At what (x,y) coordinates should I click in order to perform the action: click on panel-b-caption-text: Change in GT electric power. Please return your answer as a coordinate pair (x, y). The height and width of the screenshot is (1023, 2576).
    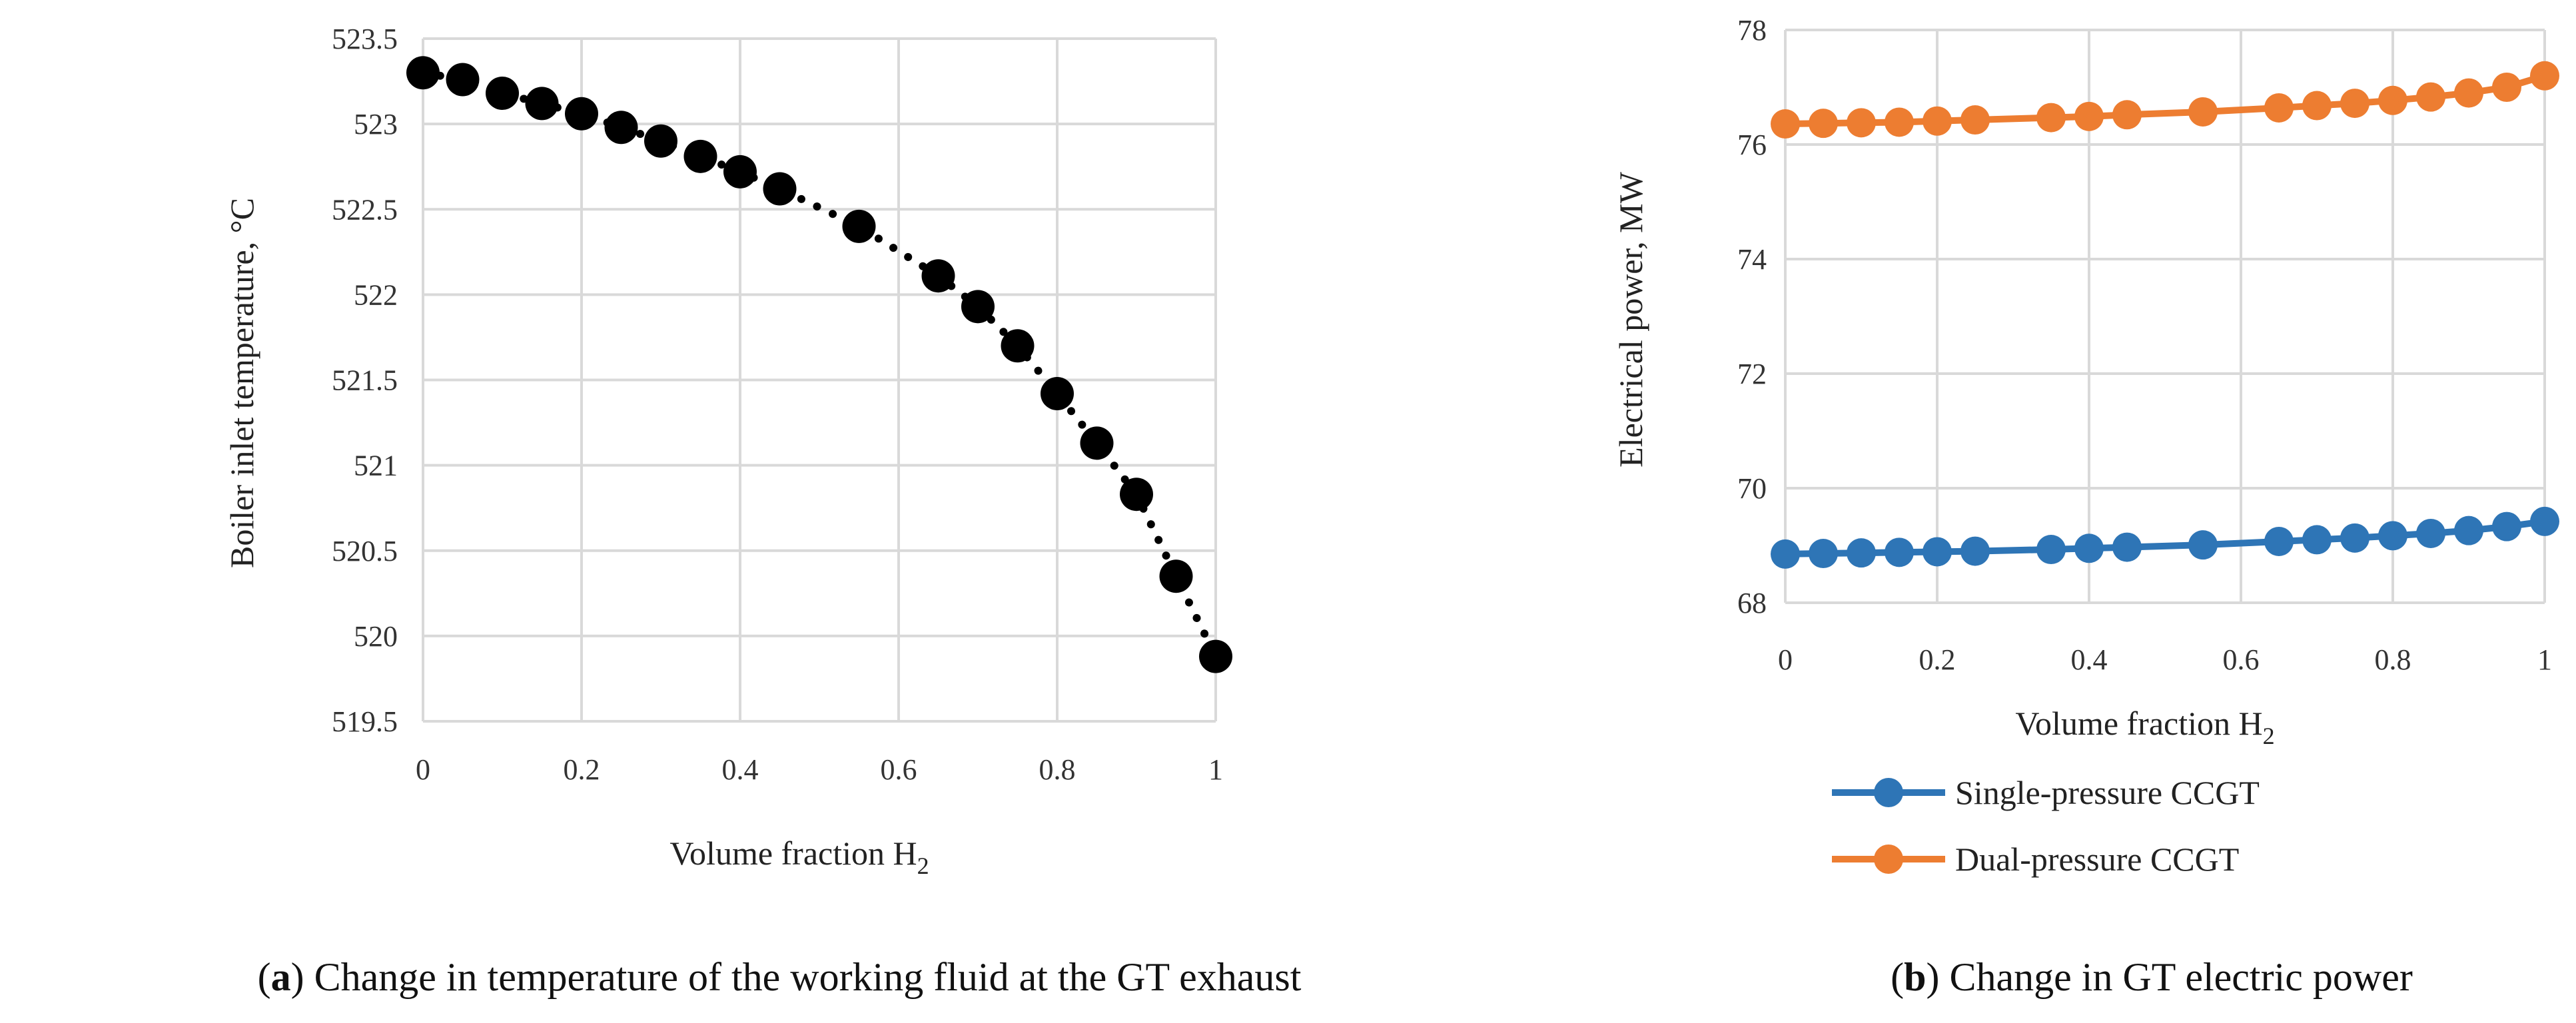
    Looking at the image, I should click on (2182, 977).